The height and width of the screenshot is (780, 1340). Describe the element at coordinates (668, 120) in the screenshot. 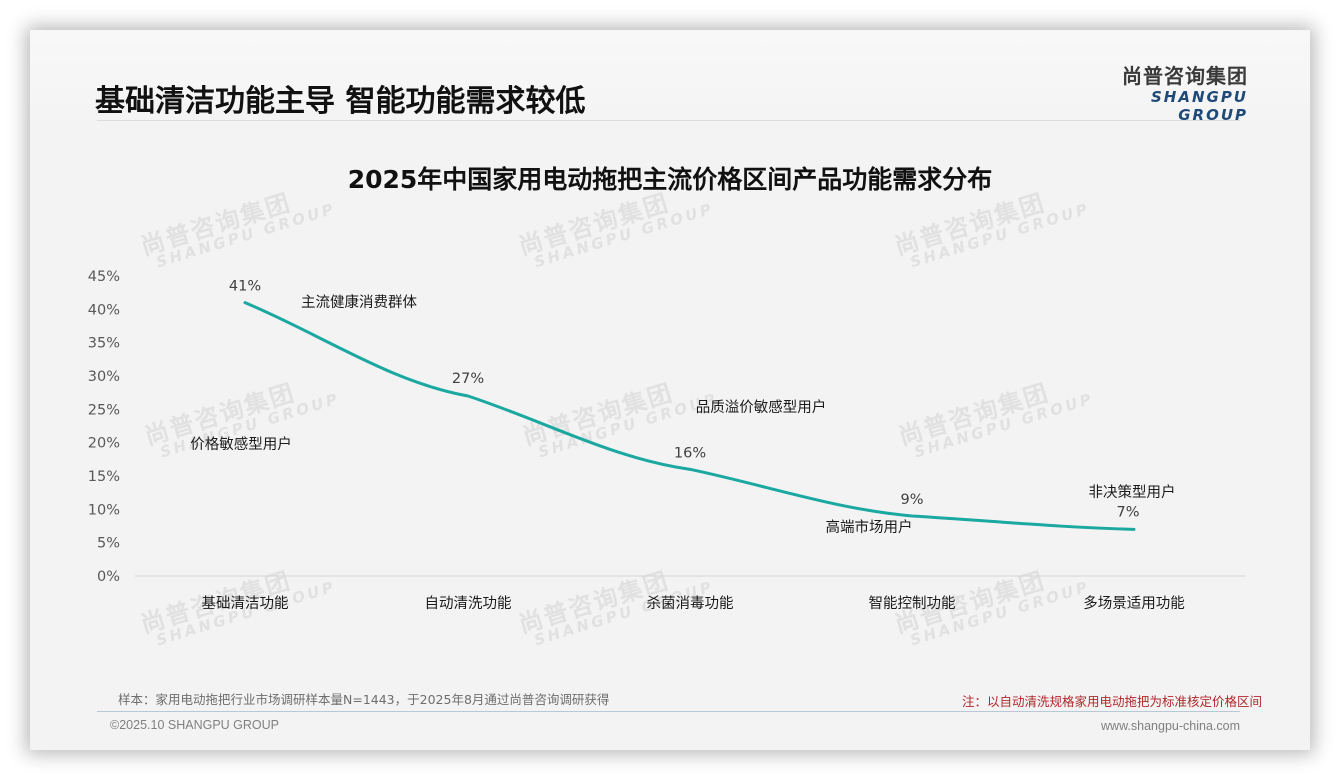

I see `header-divider` at that location.